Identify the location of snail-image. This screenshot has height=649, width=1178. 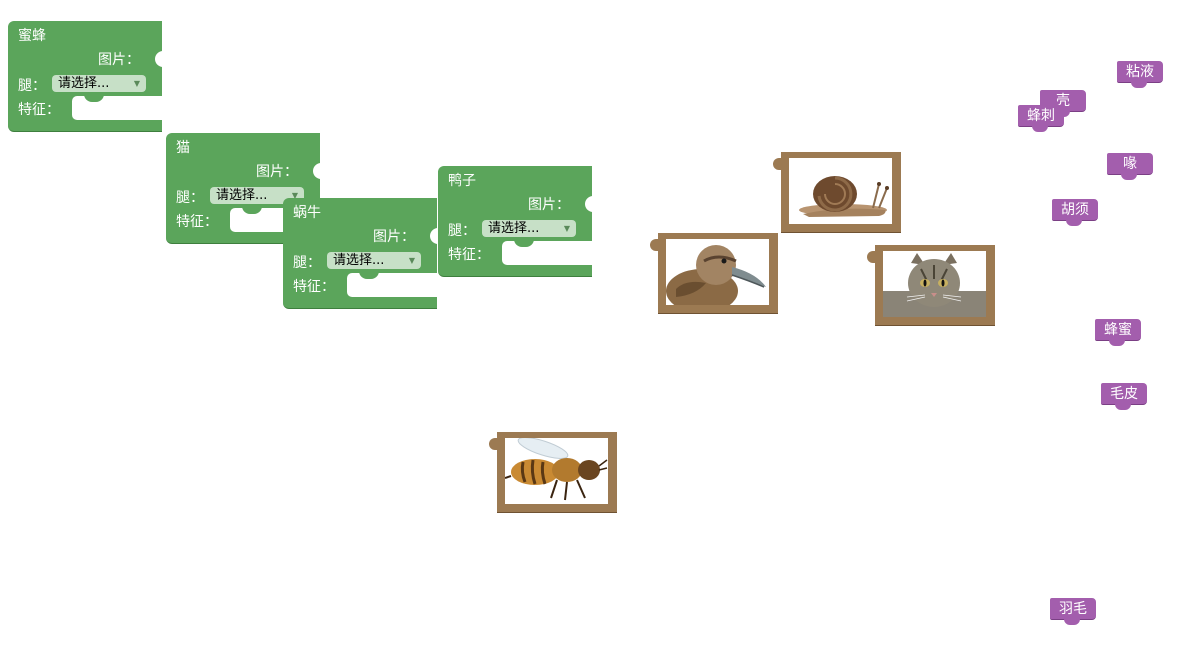
(840, 191).